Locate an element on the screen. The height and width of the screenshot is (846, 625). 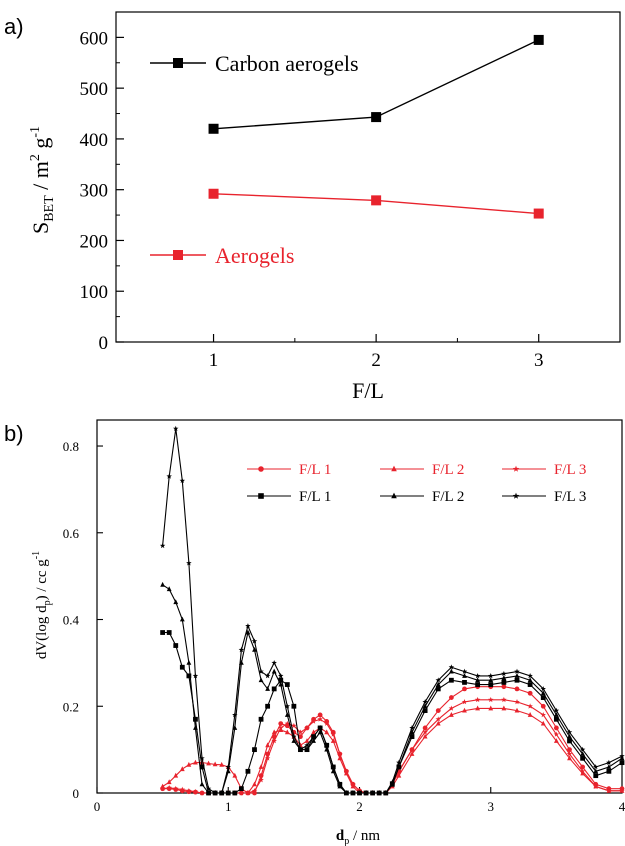
legend-label: Aerogels is located at coordinates (254, 255).